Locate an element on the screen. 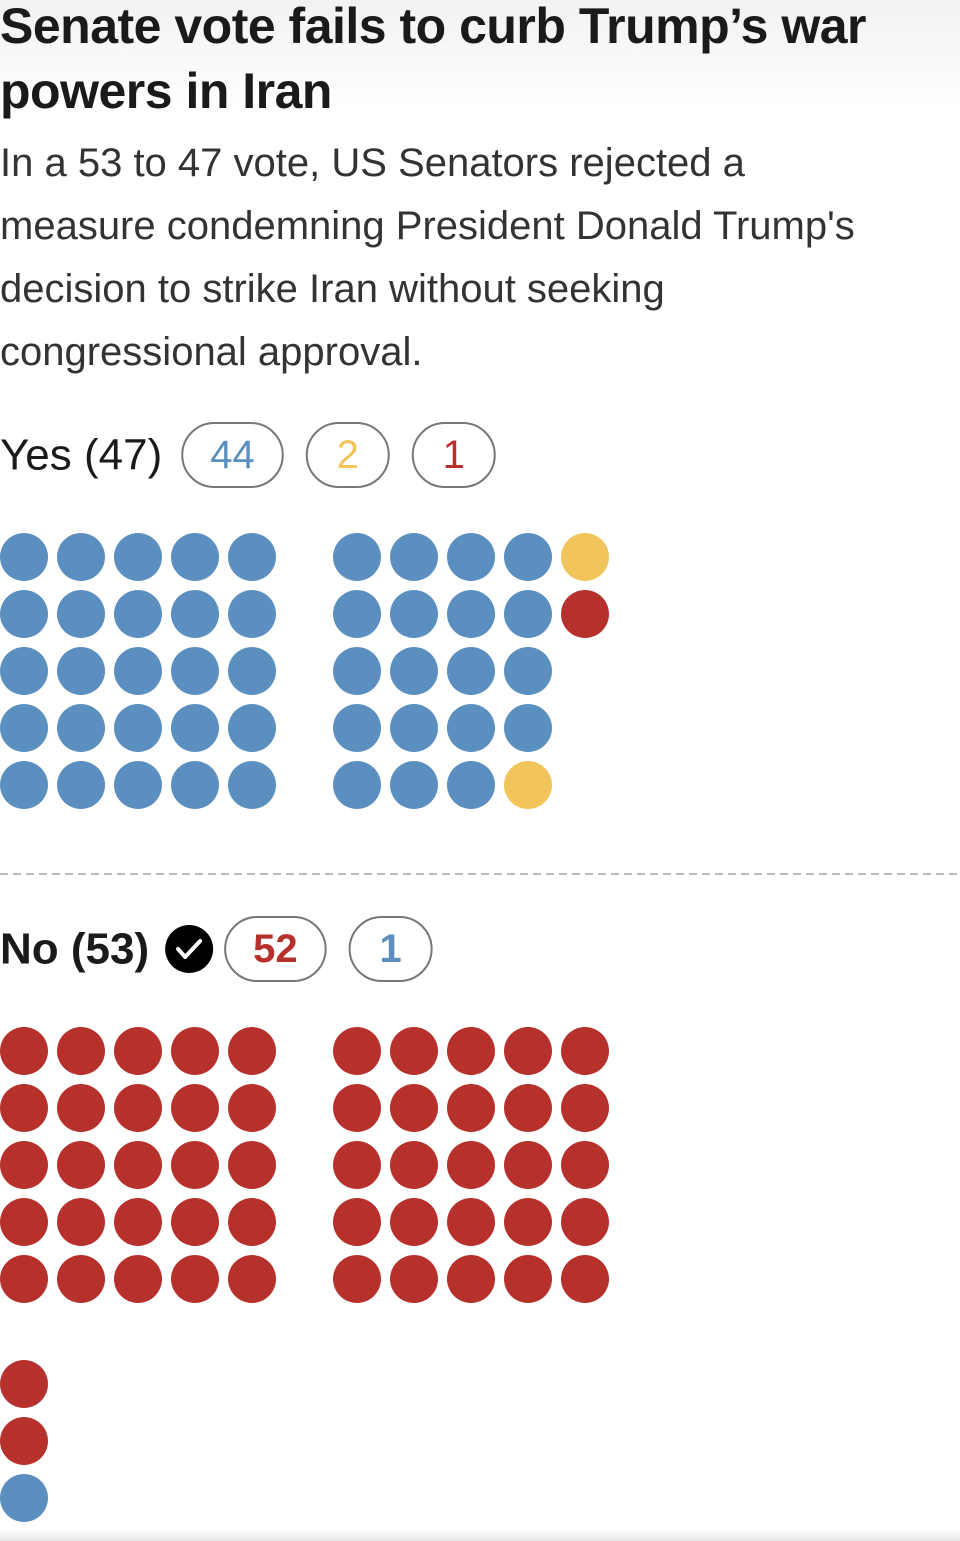 Image resolution: width=960 pixels, height=1541 pixels. count-label: 52 is located at coordinates (275, 949).